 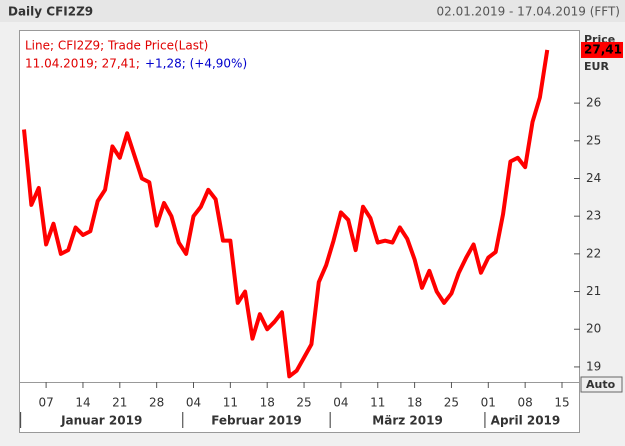 What do you see at coordinates (45, 403) in the screenshot?
I see `x-tick-label: 07` at bounding box center [45, 403].